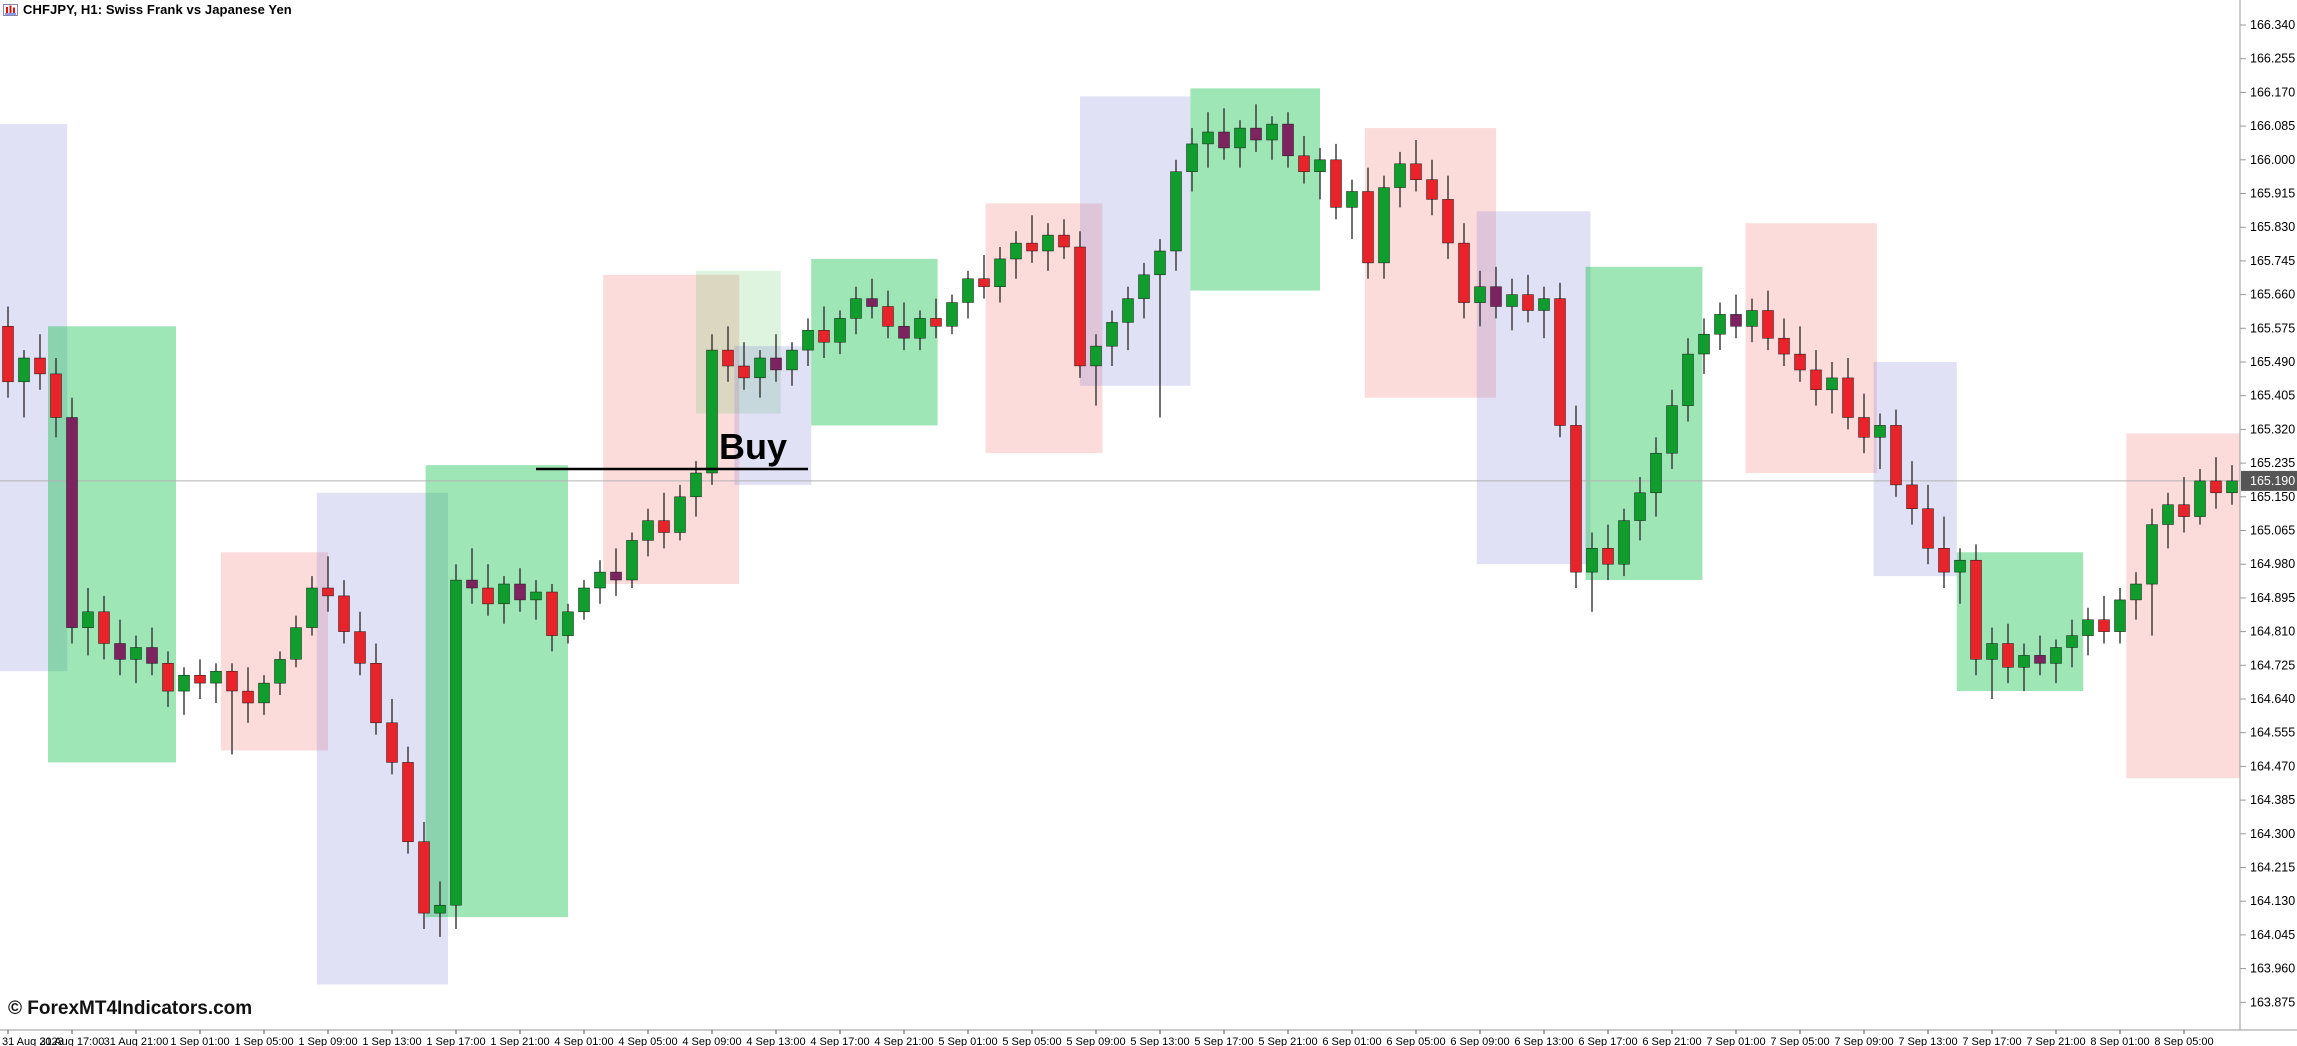 This screenshot has width=2297, height=1046. Describe the element at coordinates (2272, 632) in the screenshot. I see `price-tick-label: 164.810` at that location.